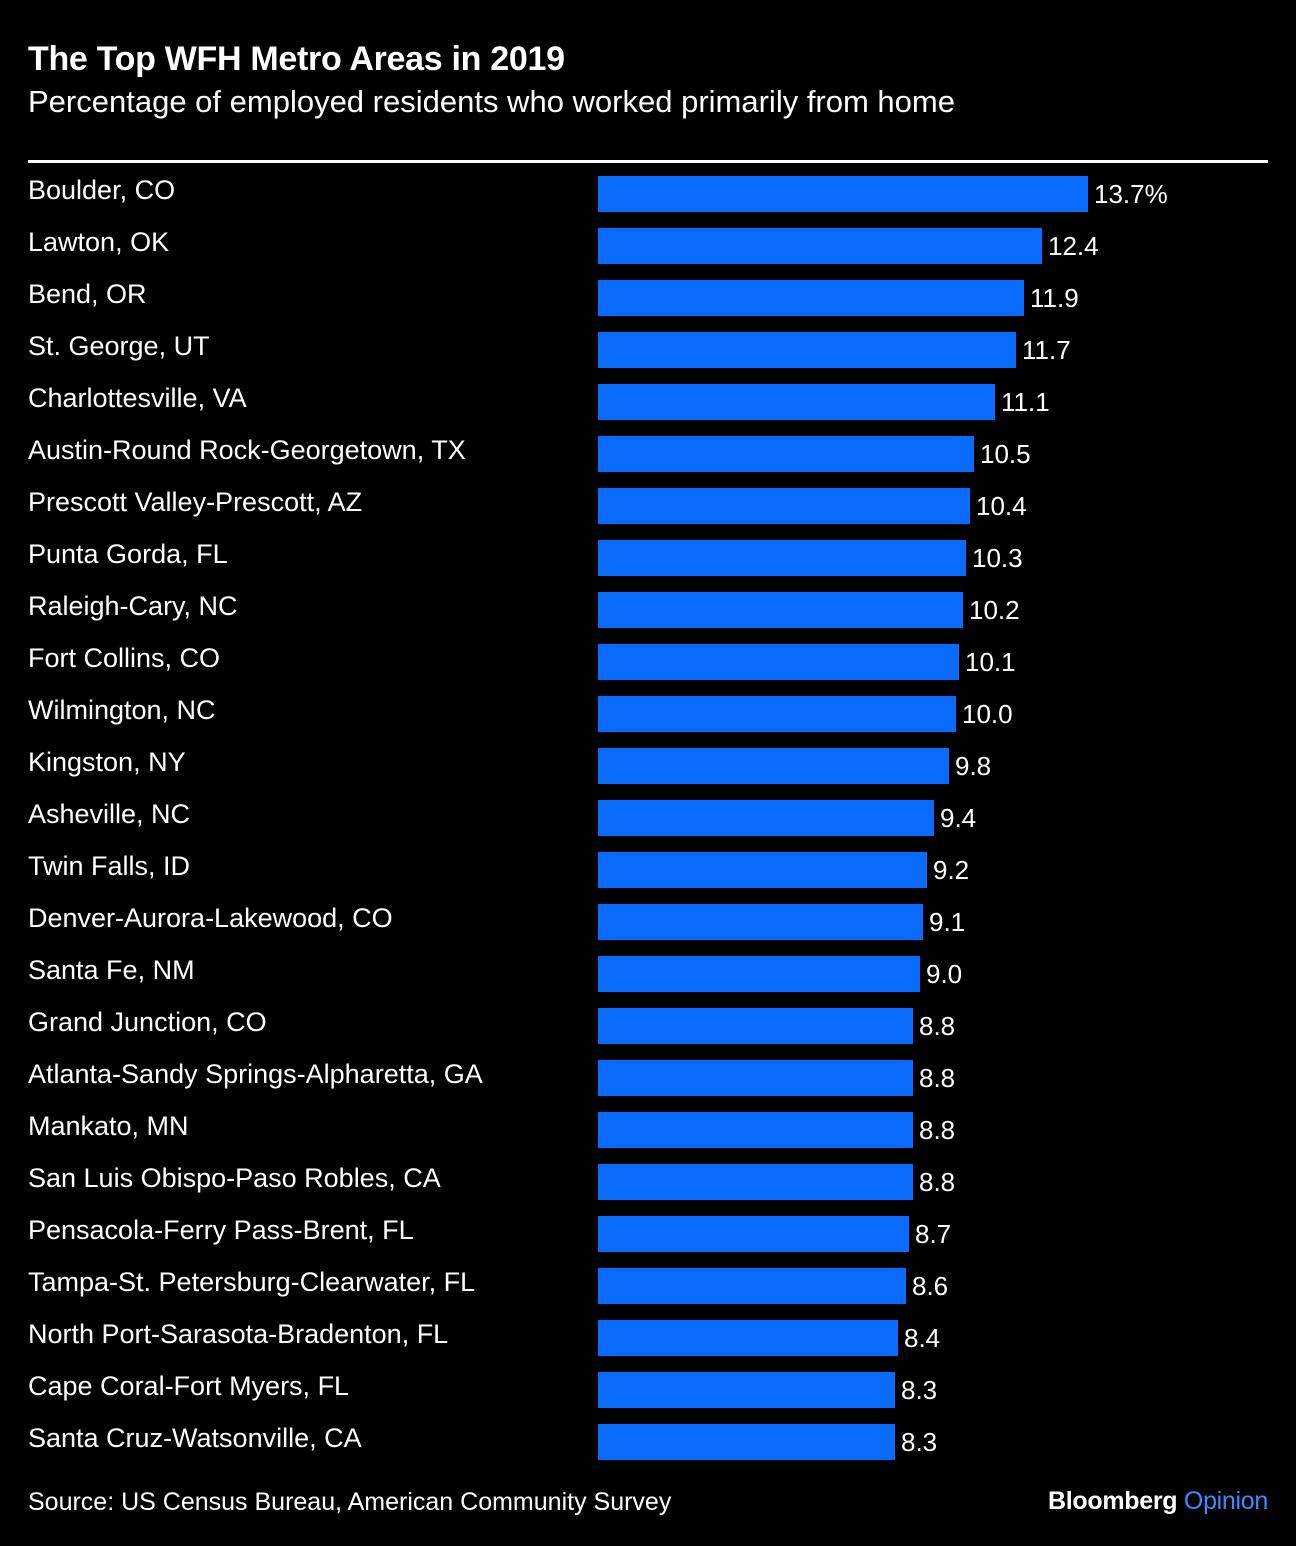  What do you see at coordinates (496, 921) in the screenshot?
I see `bar-row-denver-aurora-lakewood-co: Denver-Aurora-Lakewood, CO 9.1` at bounding box center [496, 921].